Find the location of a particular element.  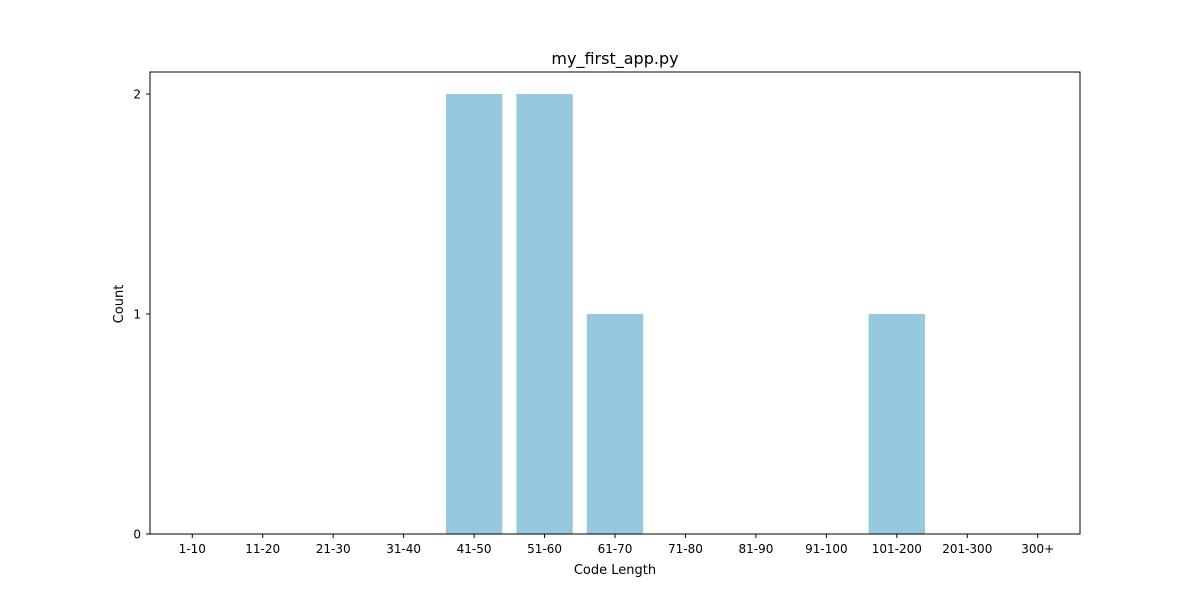

y-ticks-layer: 0 1 2 is located at coordinates (141, 315).